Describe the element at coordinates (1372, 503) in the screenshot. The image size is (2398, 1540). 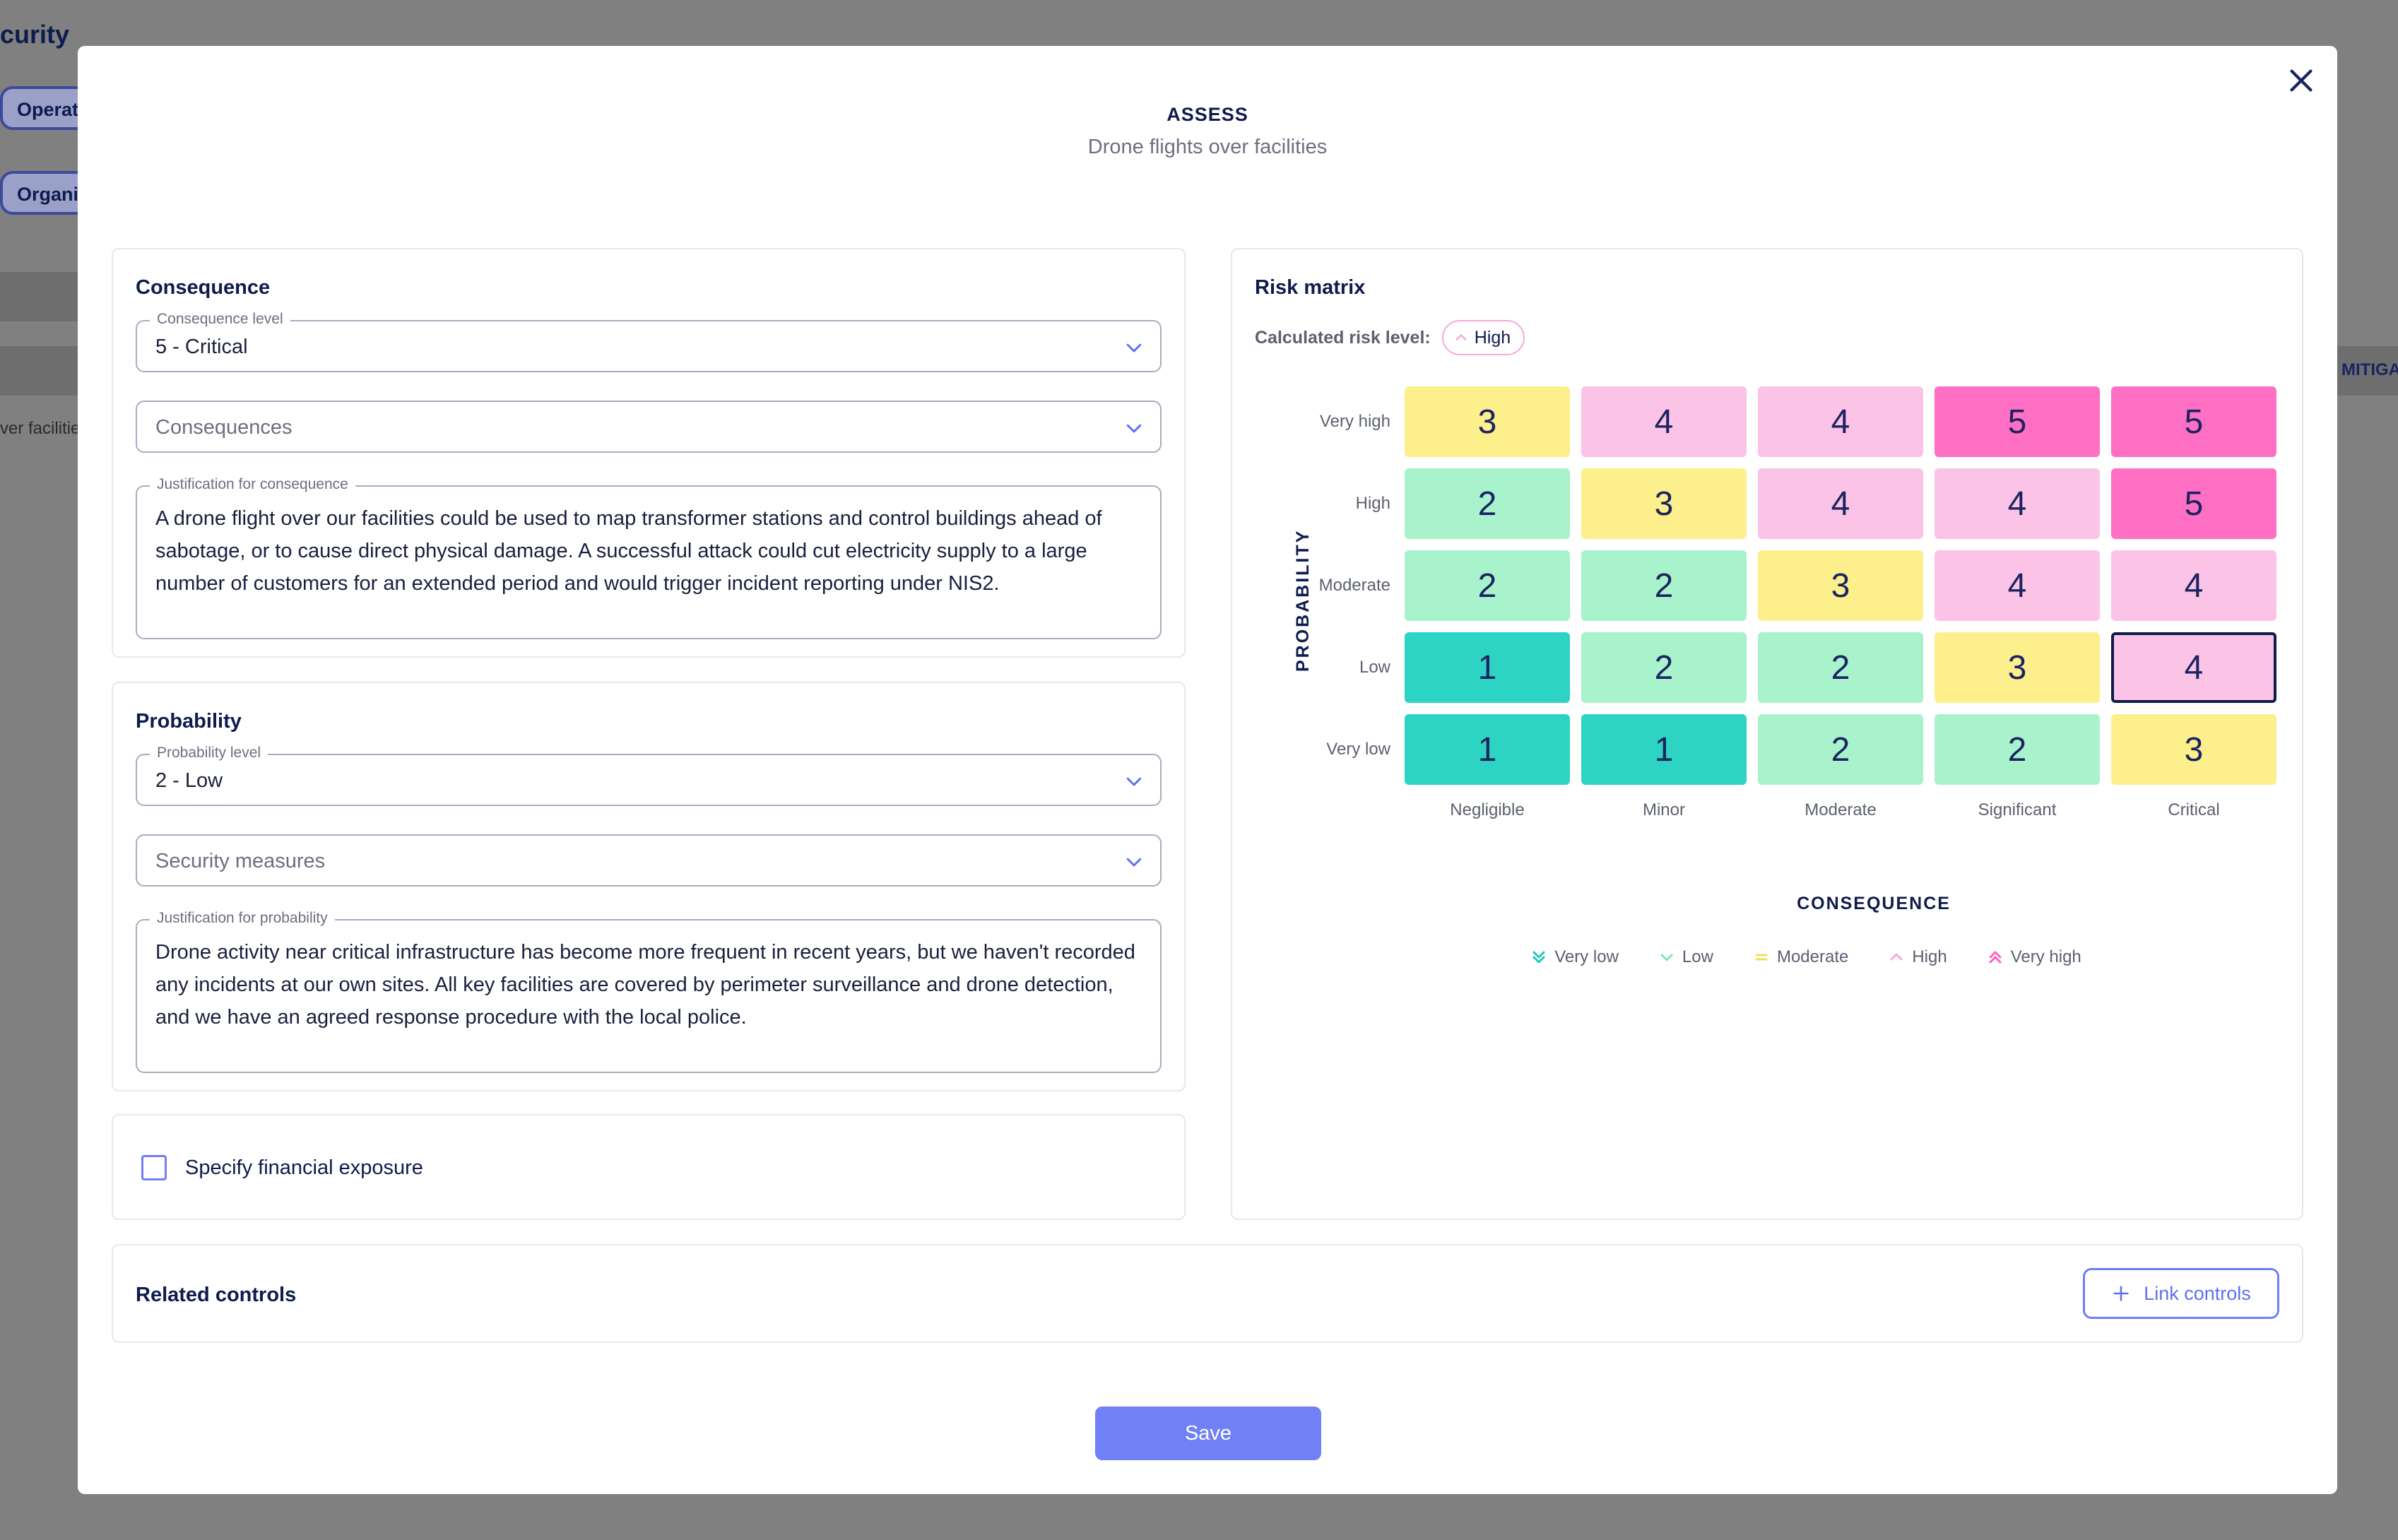
I see `matrix-row-label: High` at that location.